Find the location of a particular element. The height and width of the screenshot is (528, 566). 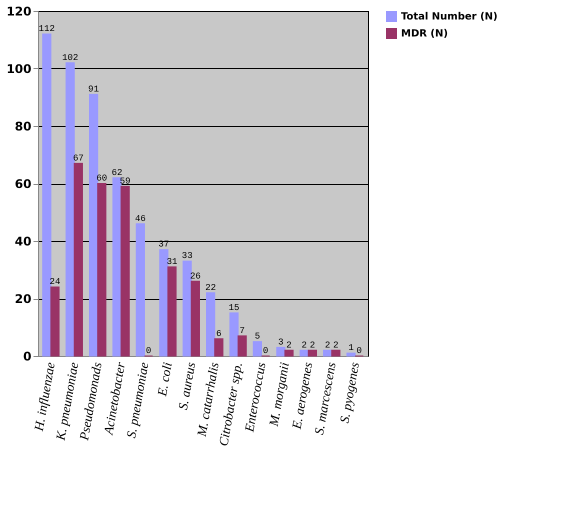

data-label: 1 is located at coordinates (351, 348).